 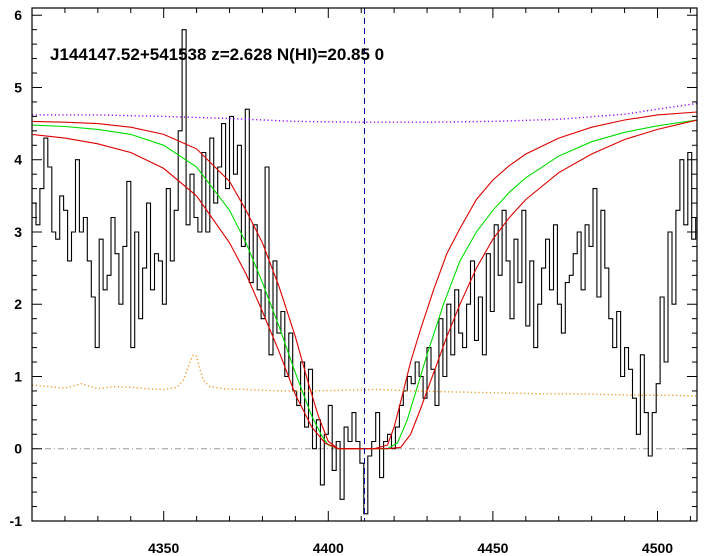 I want to click on y-tick-label: 3, so click(x=18, y=232).